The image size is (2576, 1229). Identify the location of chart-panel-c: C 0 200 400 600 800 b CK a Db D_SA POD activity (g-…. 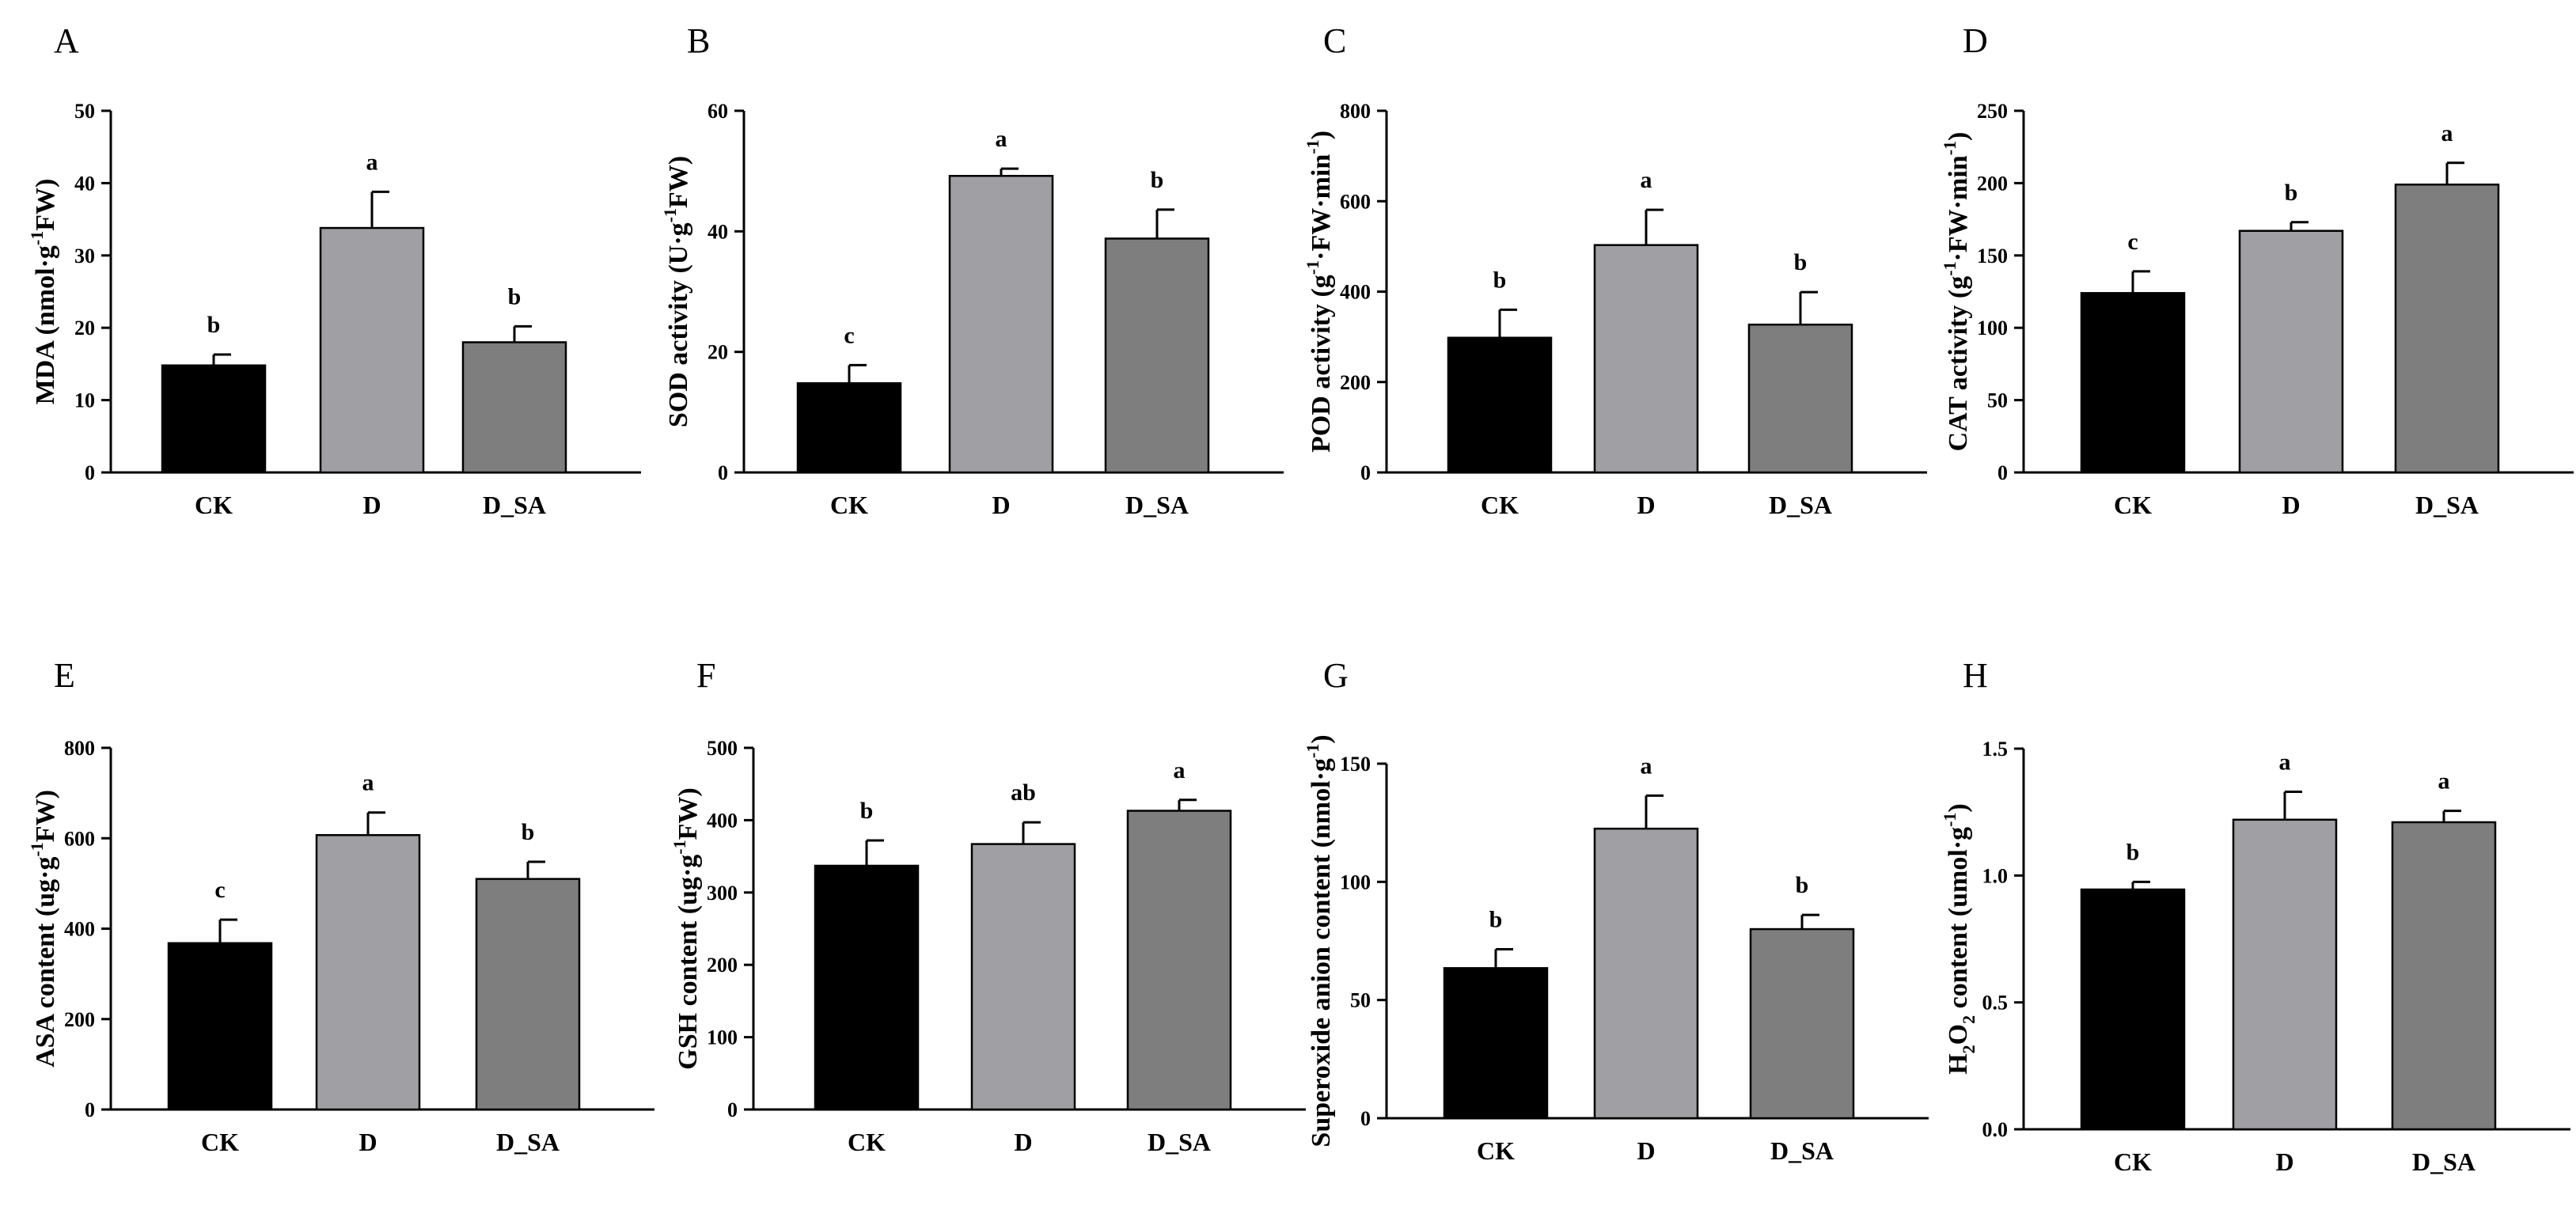
(1615, 270).